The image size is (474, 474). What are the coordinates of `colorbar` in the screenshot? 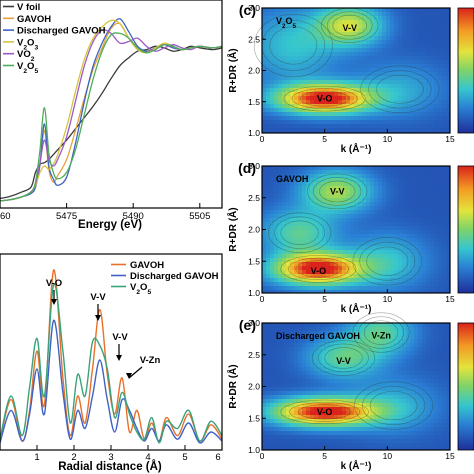 It's located at (465, 229).